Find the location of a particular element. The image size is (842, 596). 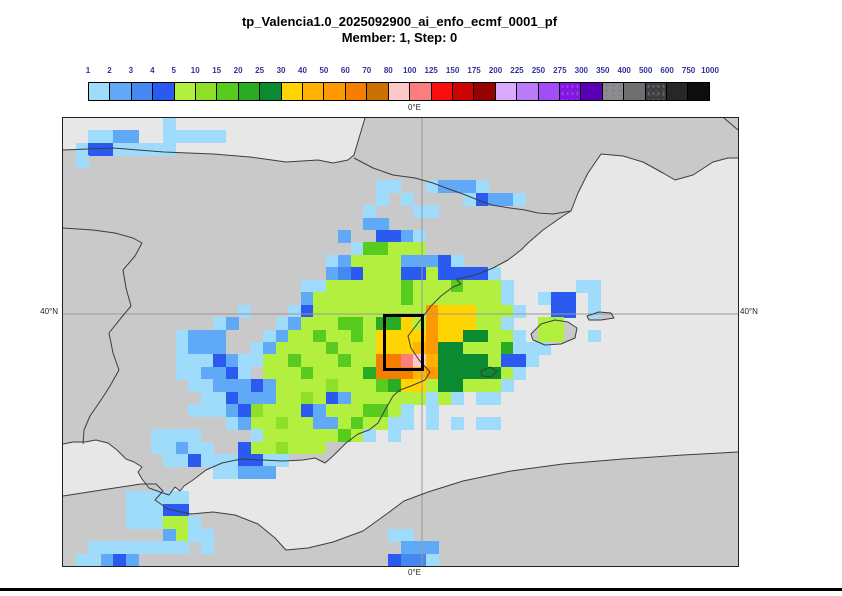

colorbar-tick-label: 250 is located at coordinates (538, 70).